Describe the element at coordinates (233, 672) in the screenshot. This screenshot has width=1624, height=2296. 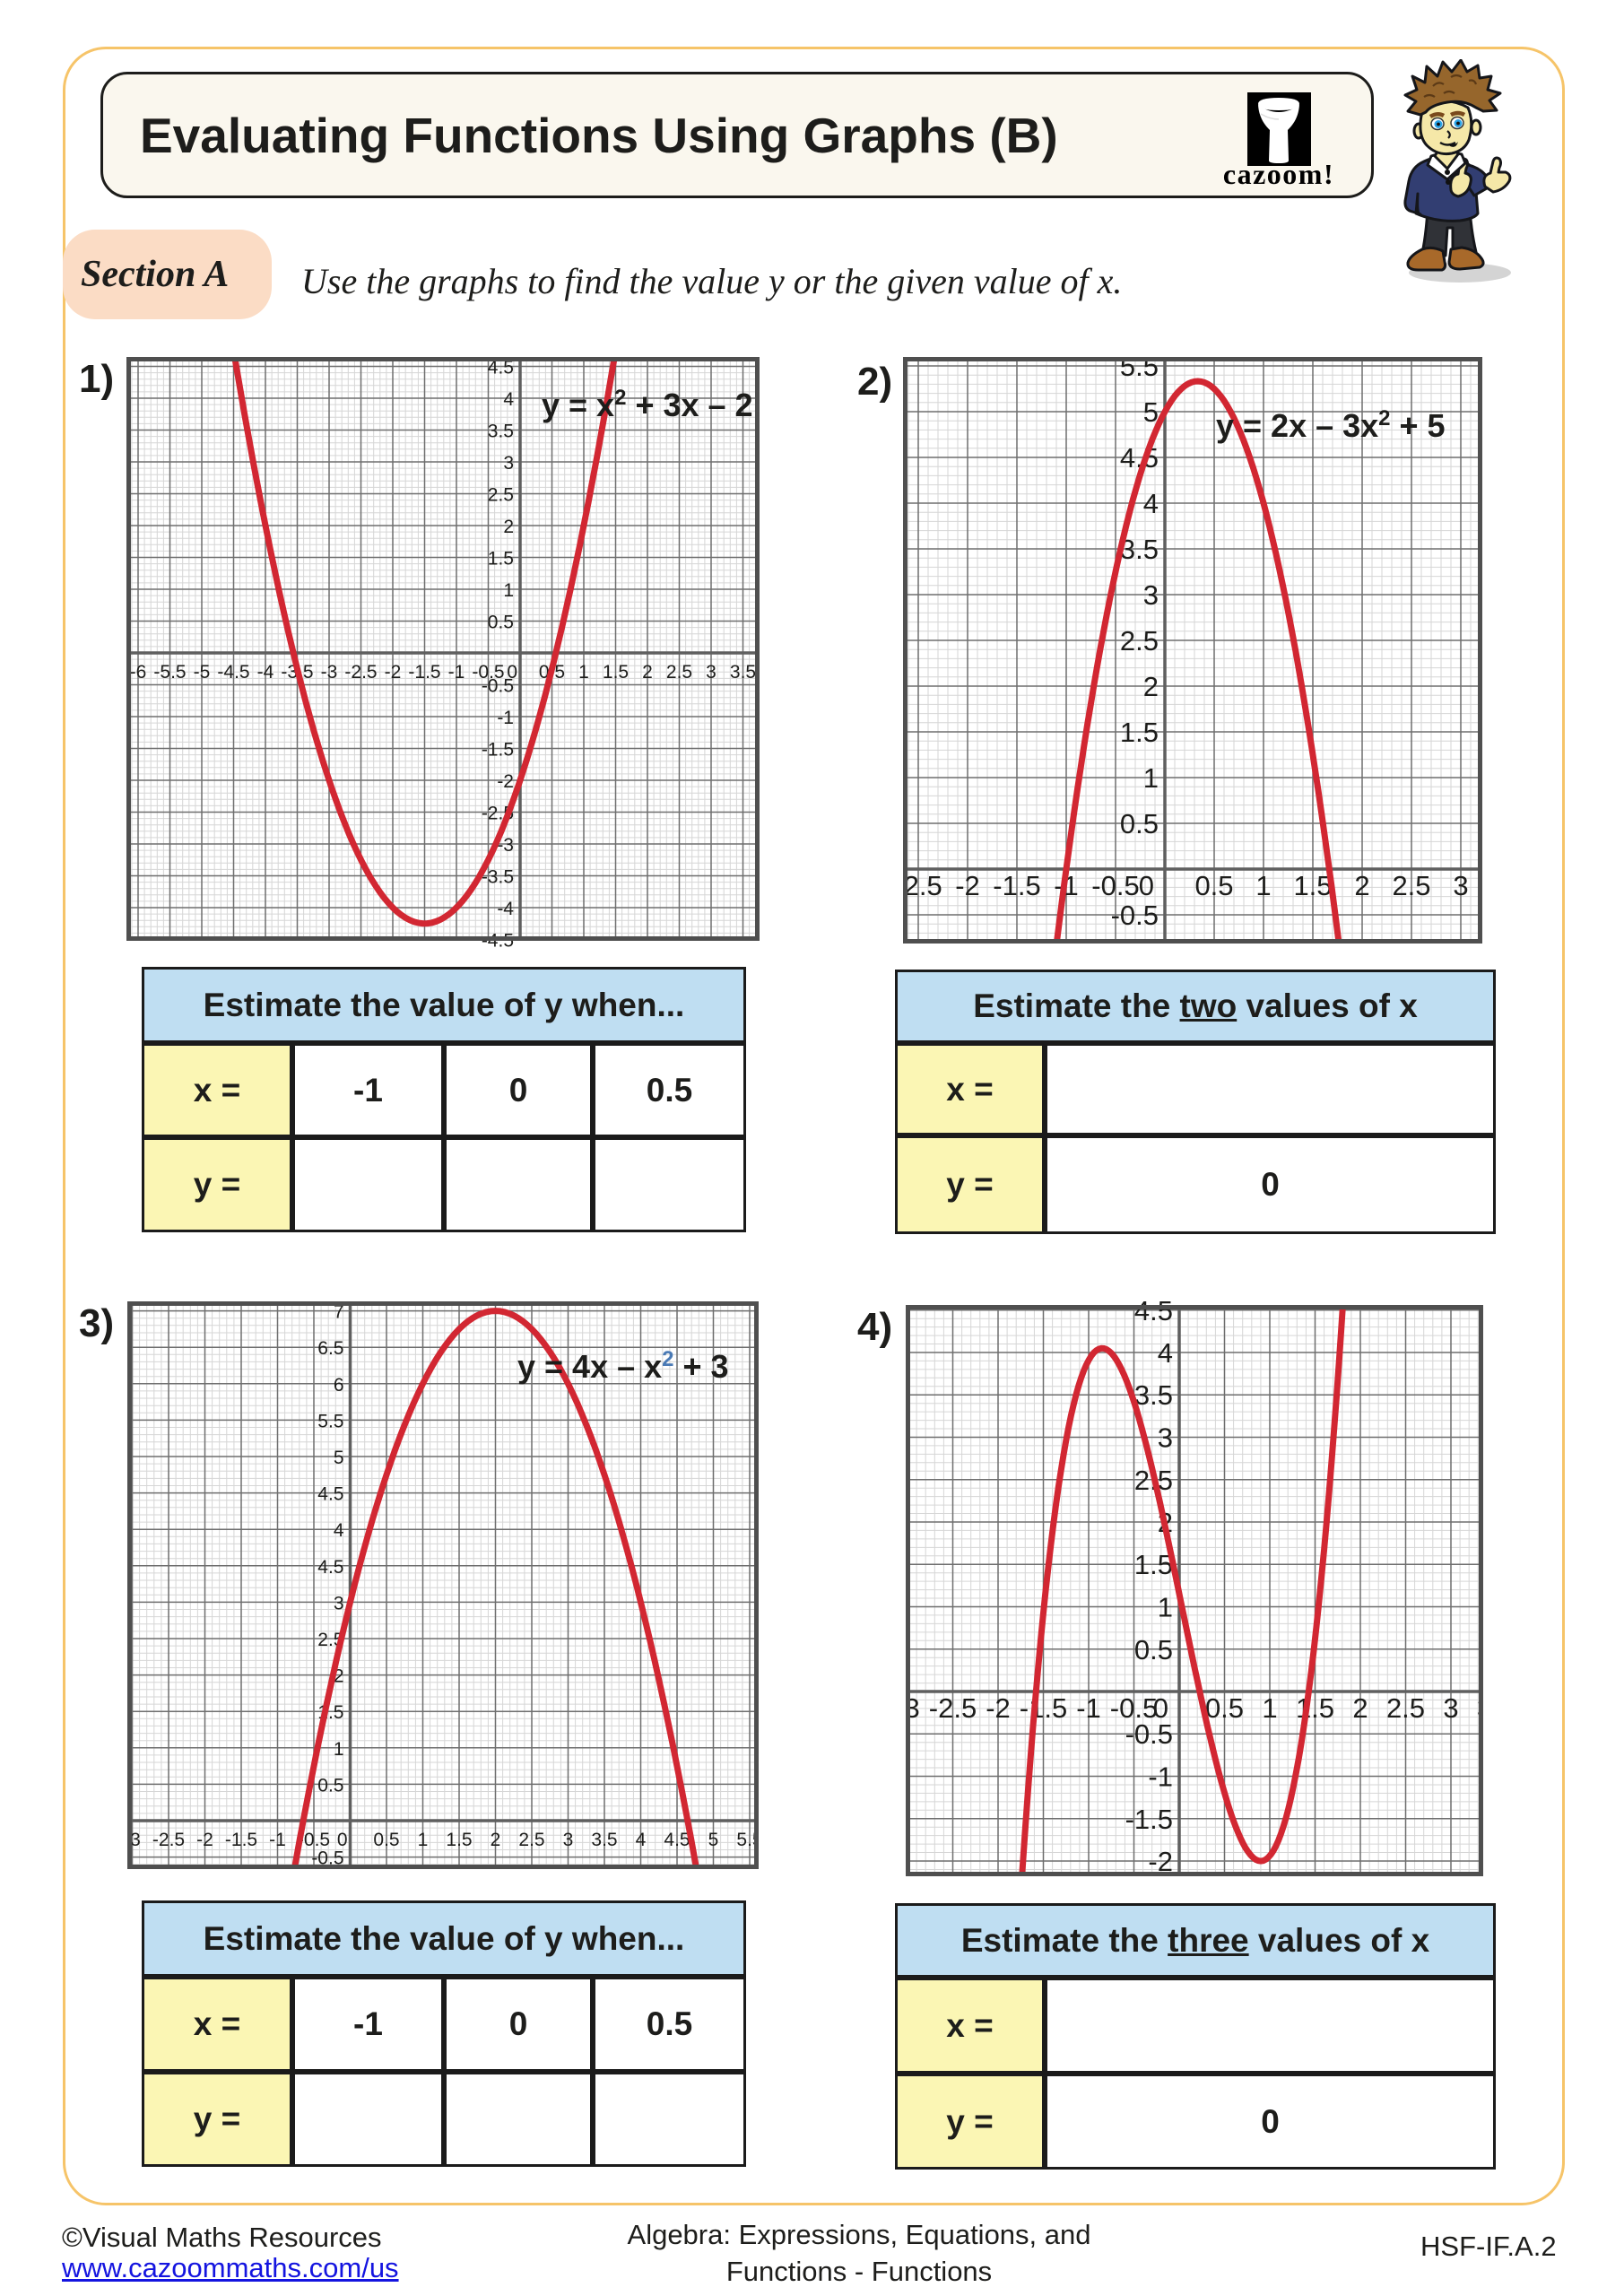
I see `svg-text: -4.5` at that location.